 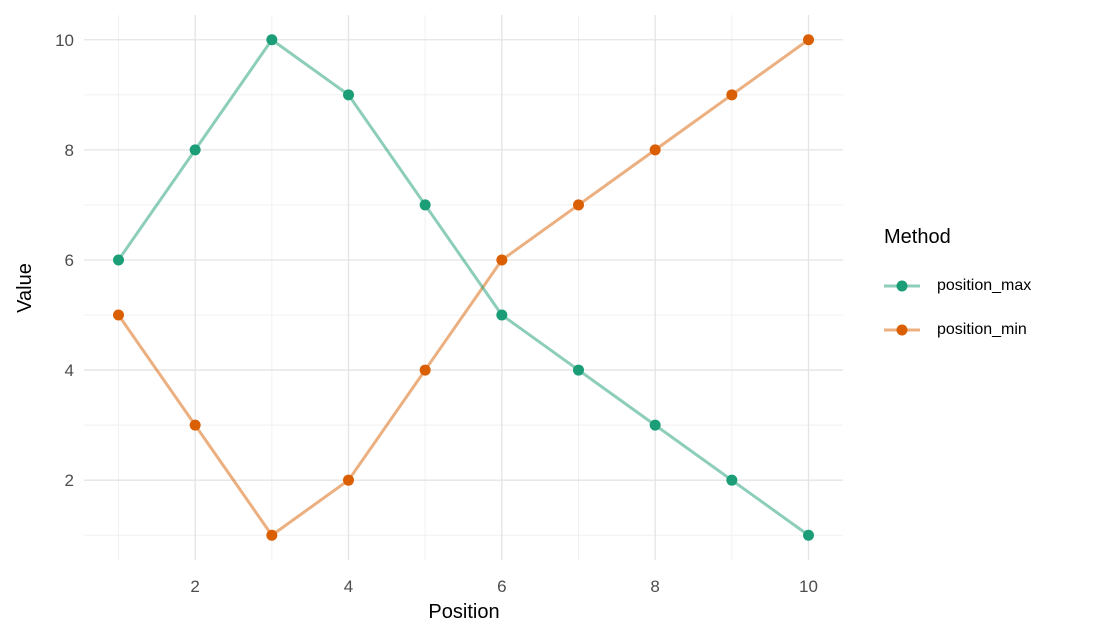 I want to click on legend-items: position_max position_min, so click(x=957, y=308).